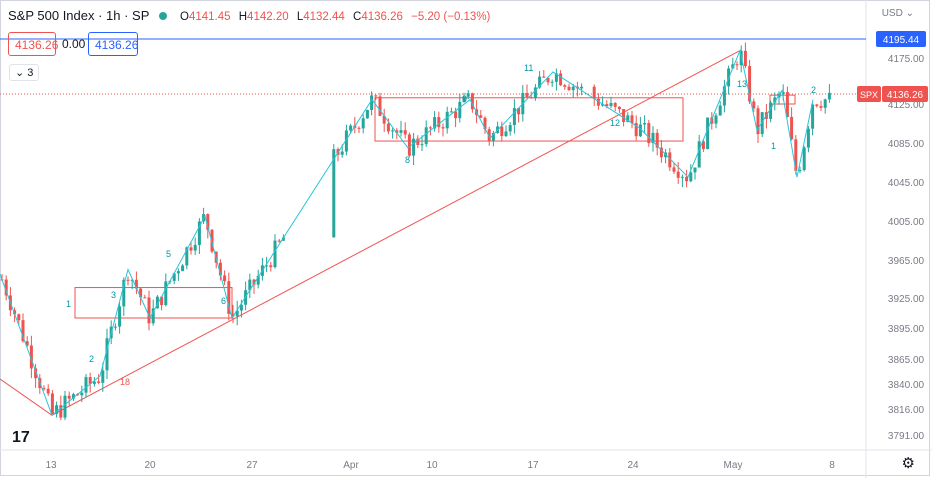 The width and height of the screenshot is (932, 478). I want to click on time-tick-label: 24, so click(633, 465).